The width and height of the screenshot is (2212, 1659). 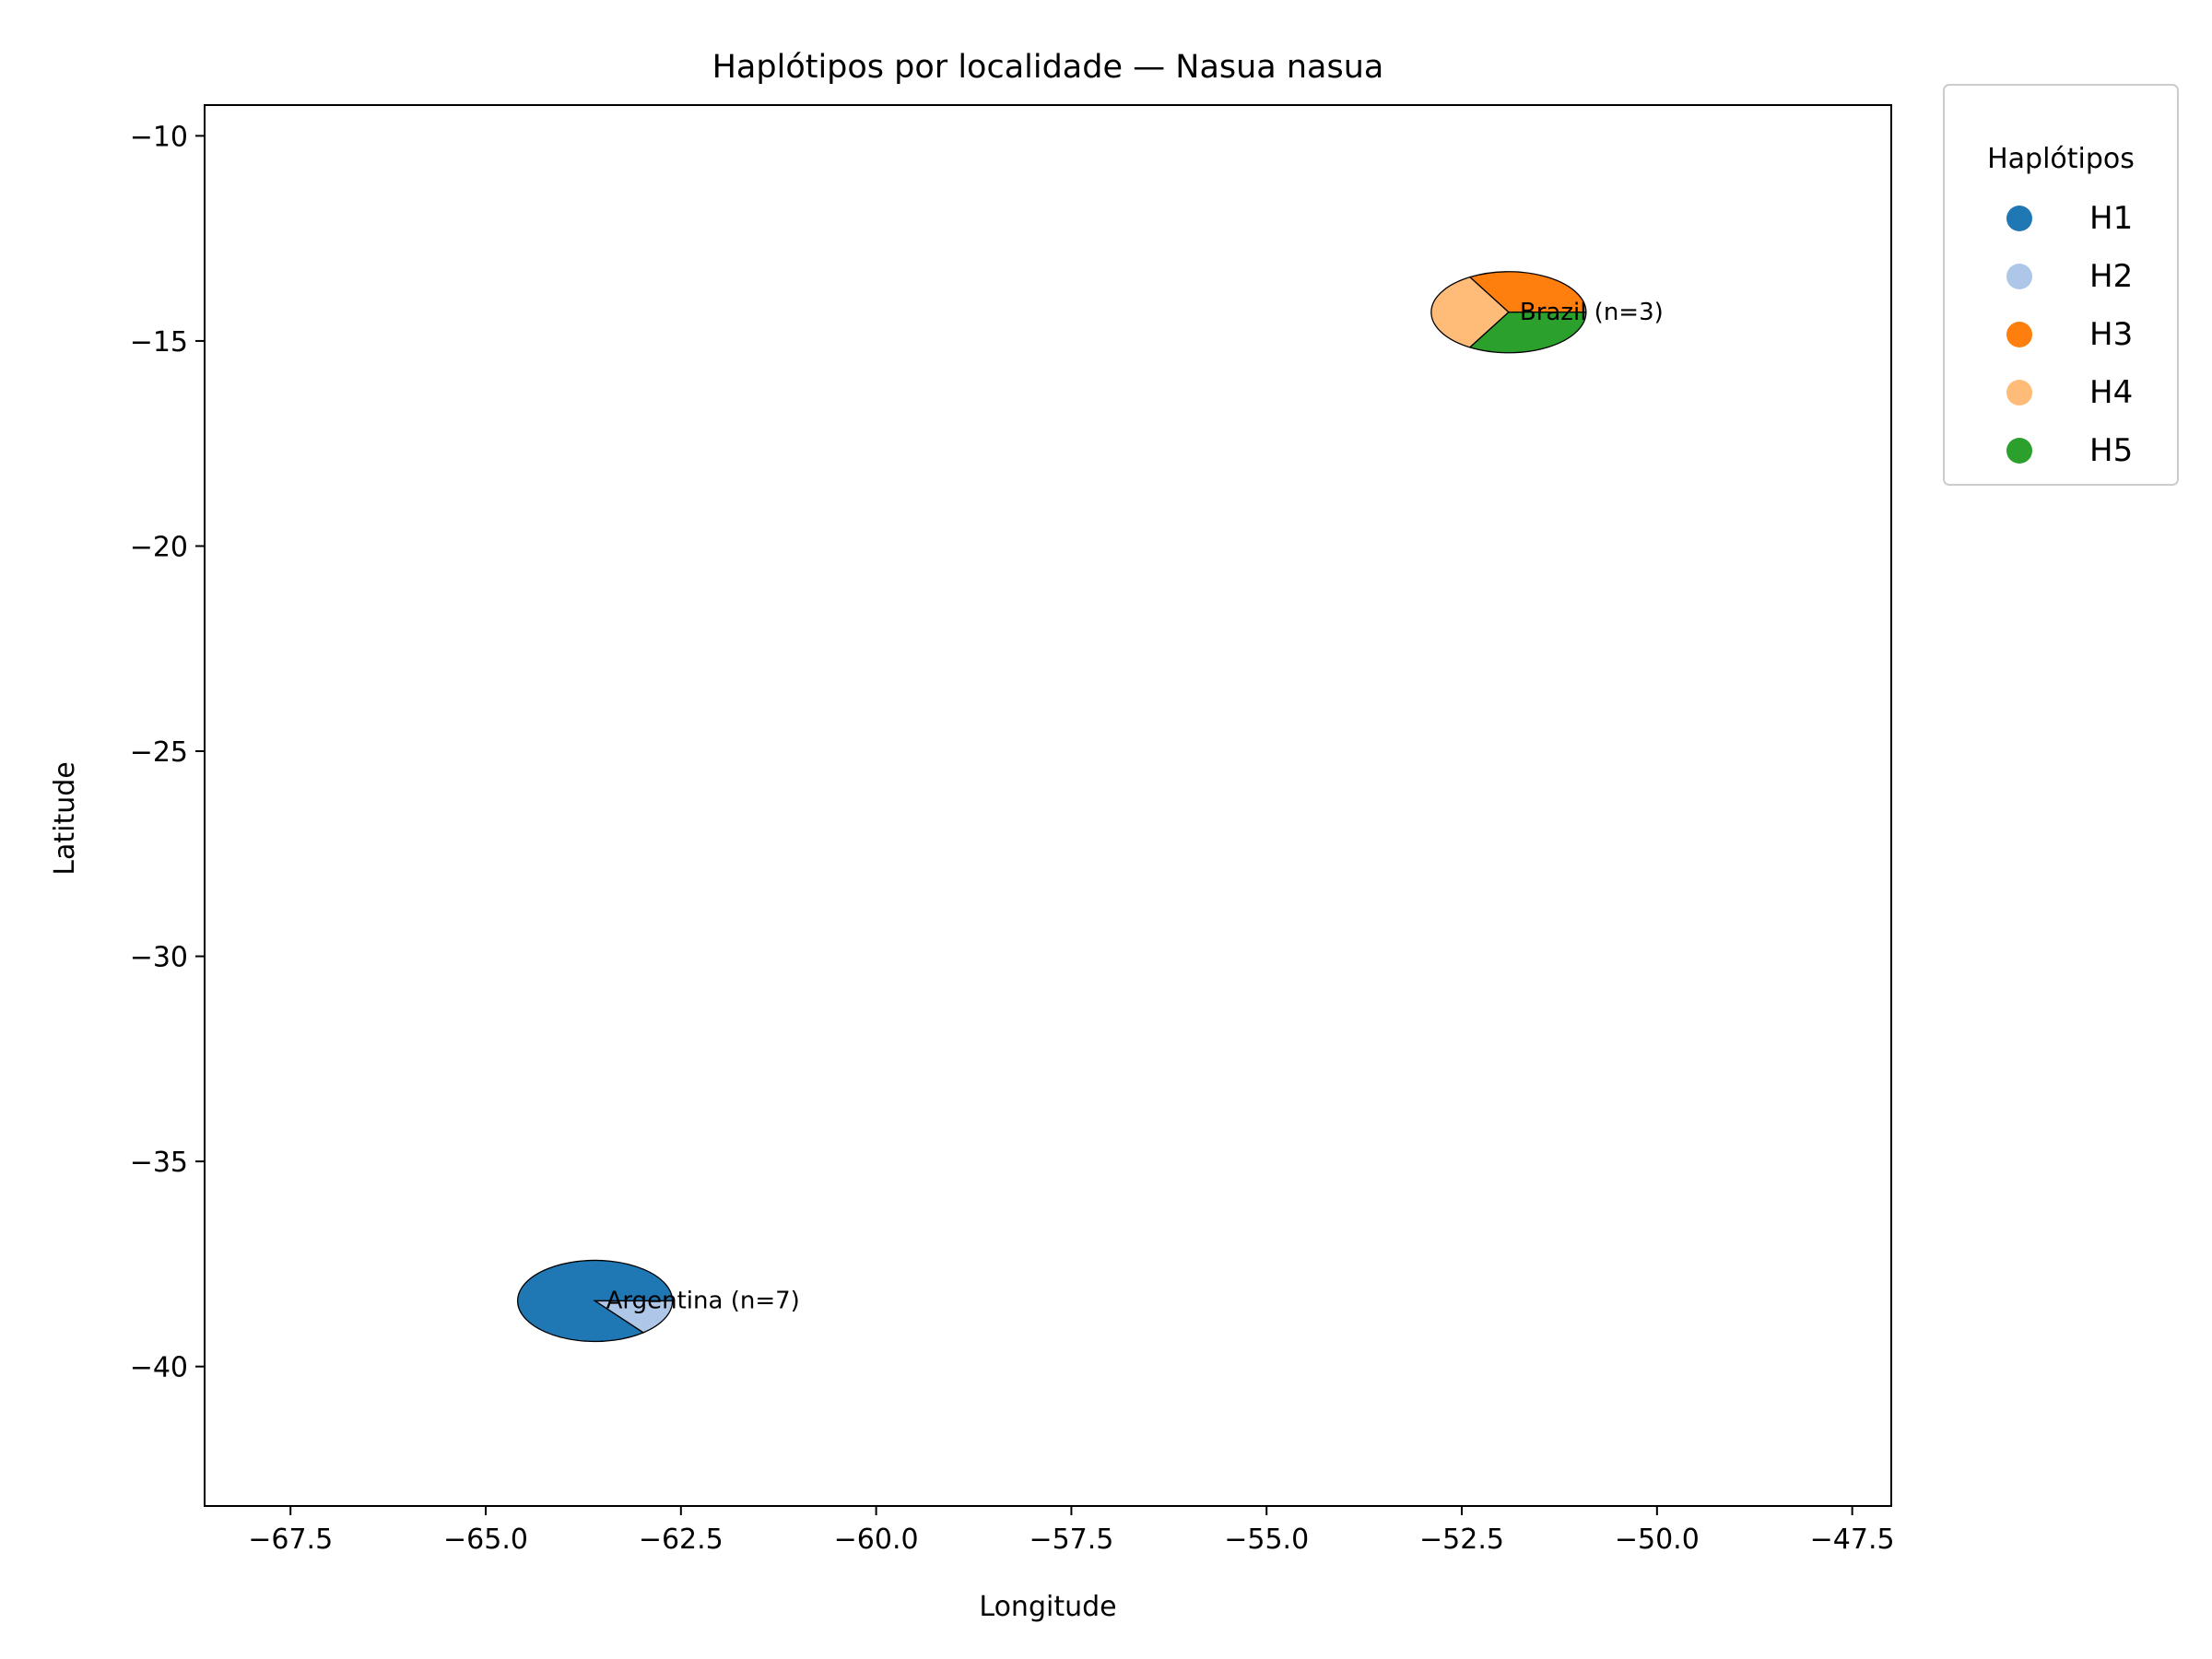 What do you see at coordinates (485, 1540) in the screenshot?
I see `x-tick-label: −65.0` at bounding box center [485, 1540].